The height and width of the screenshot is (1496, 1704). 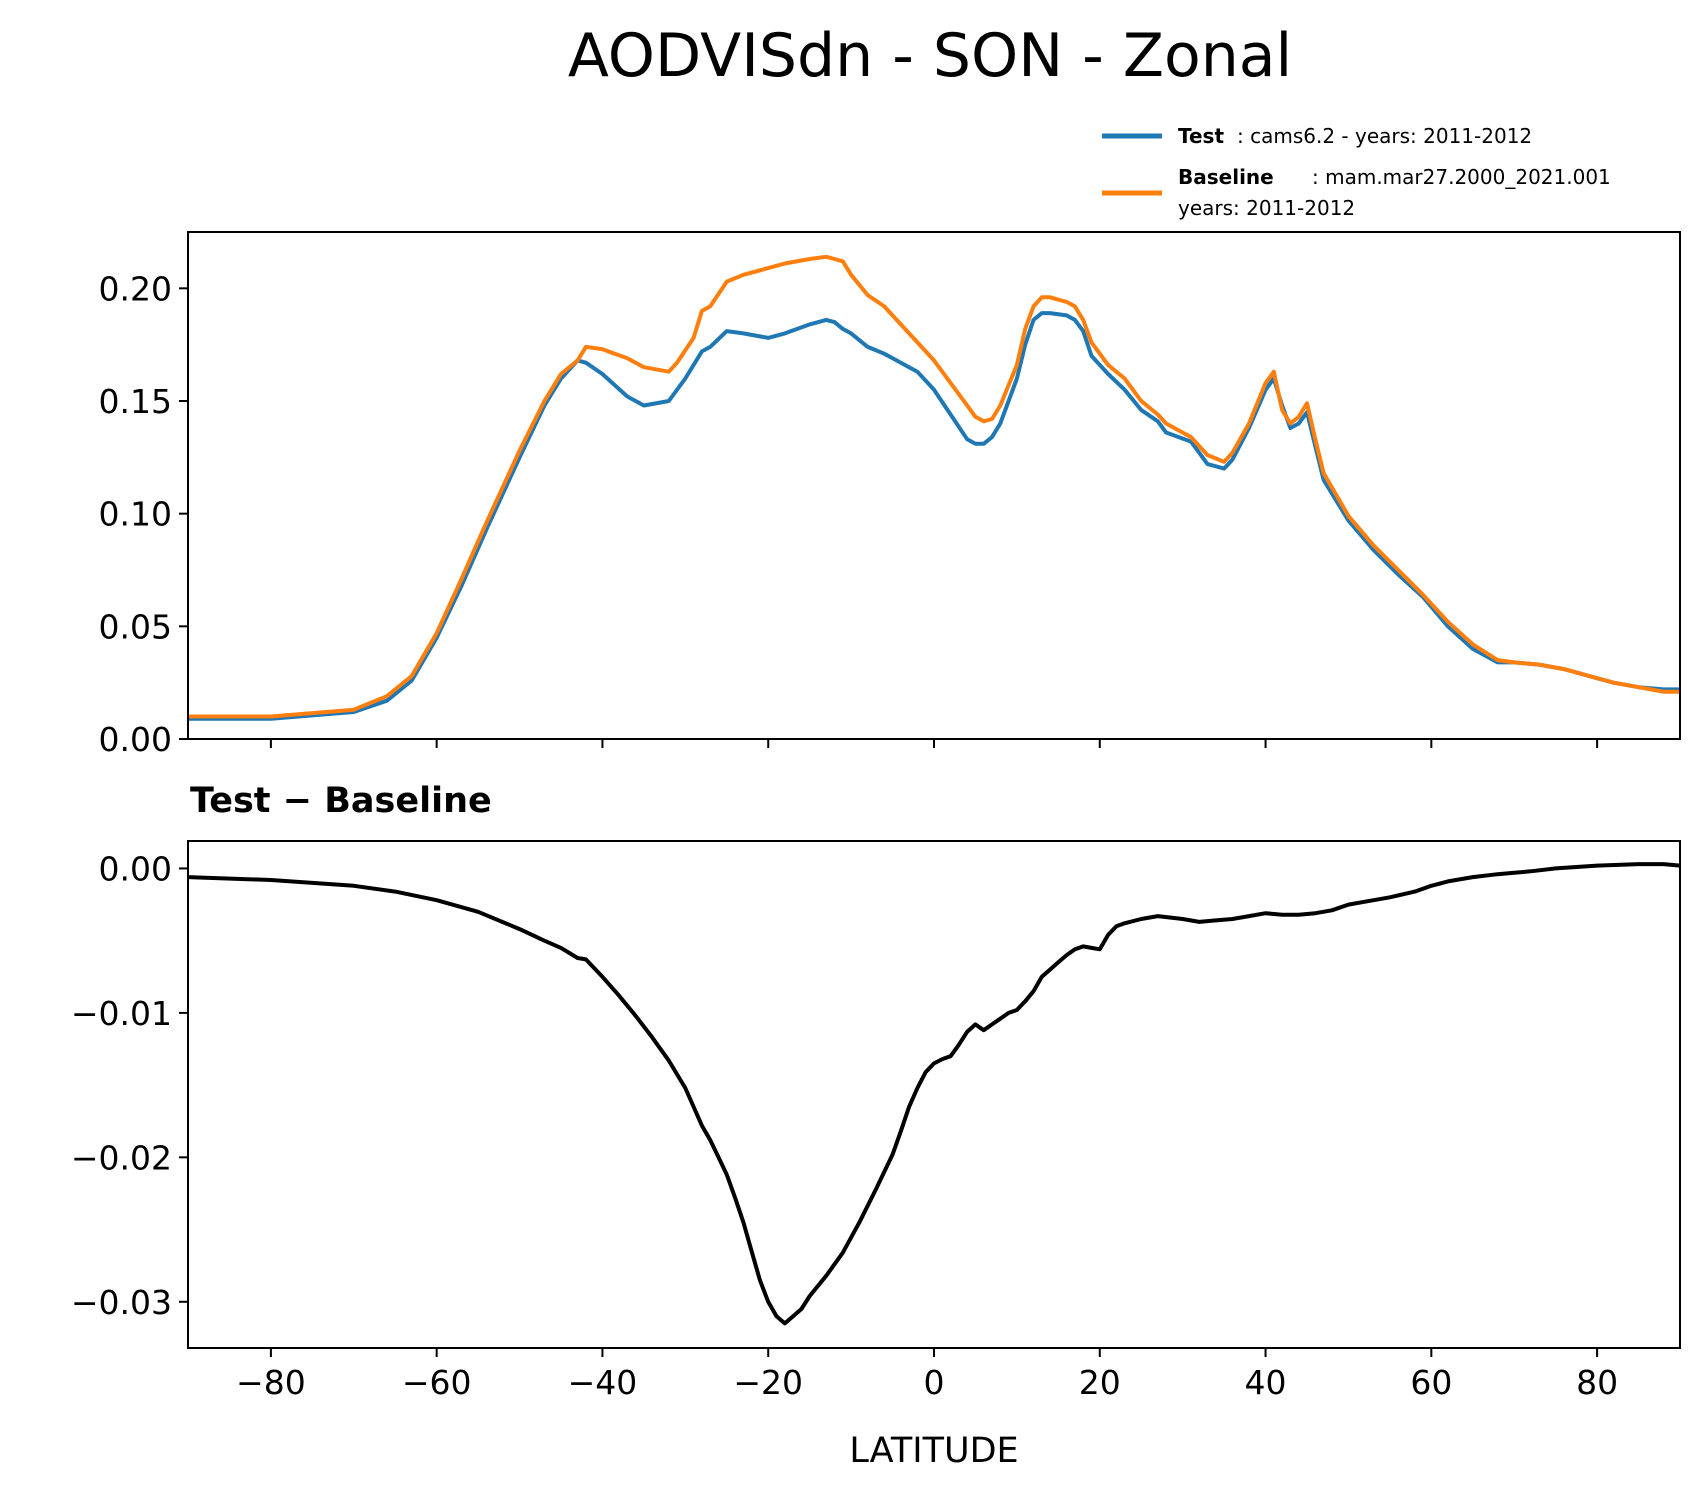 What do you see at coordinates (930, 56) in the screenshot?
I see `chart-title: AODVISdn - SON - Zonal` at bounding box center [930, 56].